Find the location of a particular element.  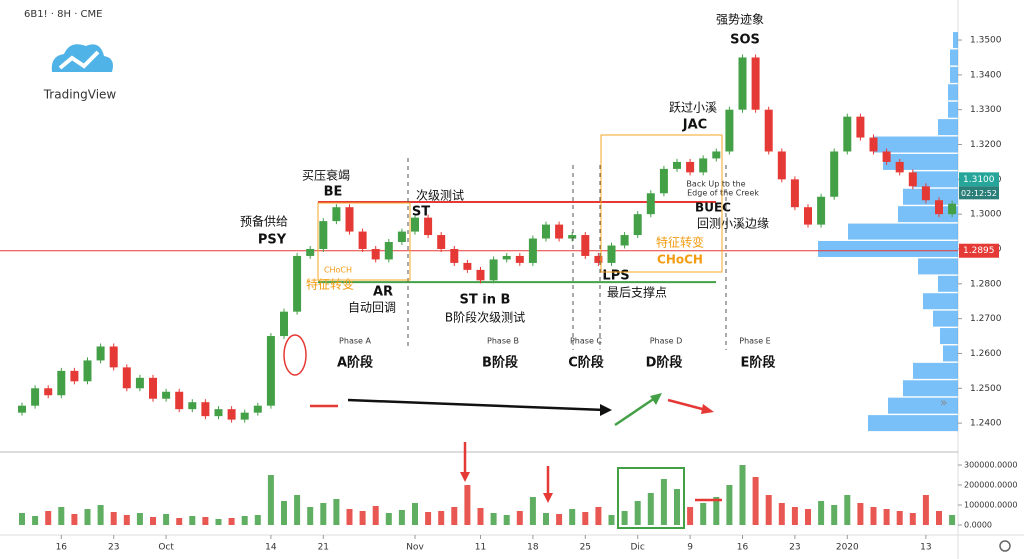

settings-icon is located at coordinates (1005, 546).